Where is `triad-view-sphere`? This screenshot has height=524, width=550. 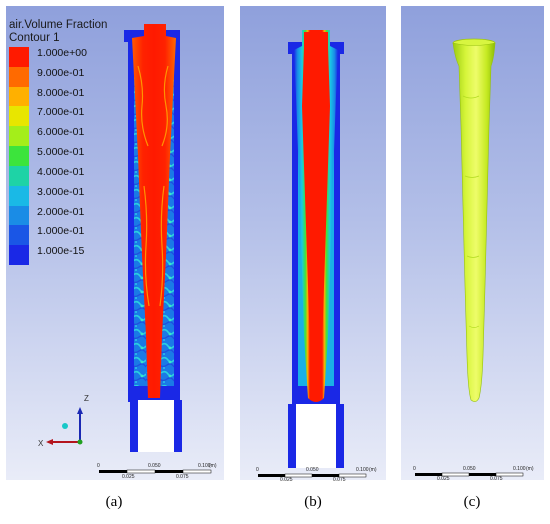
triad-view-sphere is located at coordinates (65, 426).